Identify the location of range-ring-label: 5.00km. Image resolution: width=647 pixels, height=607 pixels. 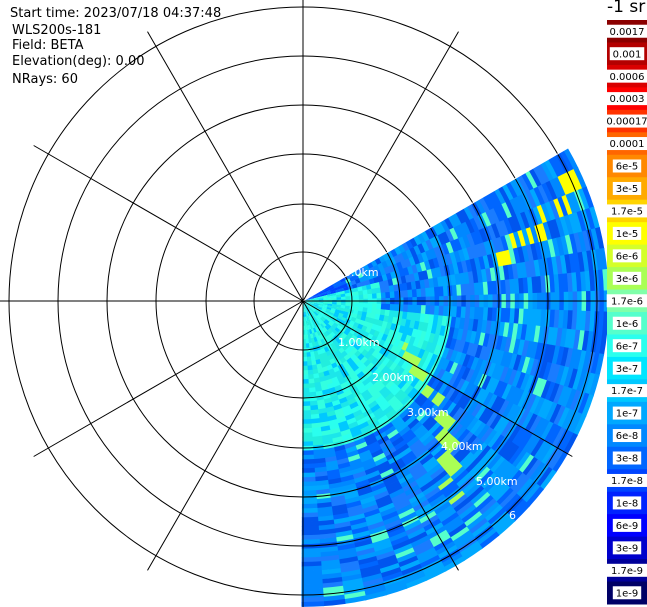
(497, 481).